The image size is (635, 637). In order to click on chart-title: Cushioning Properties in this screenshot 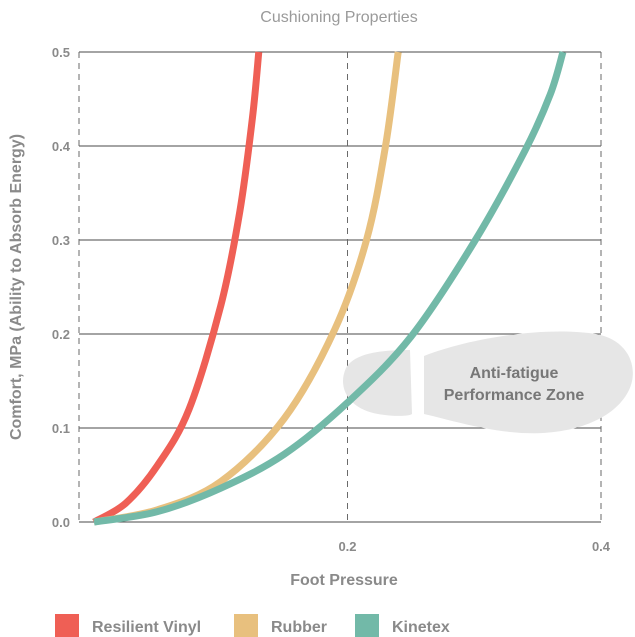, I will do `click(338, 17)`.